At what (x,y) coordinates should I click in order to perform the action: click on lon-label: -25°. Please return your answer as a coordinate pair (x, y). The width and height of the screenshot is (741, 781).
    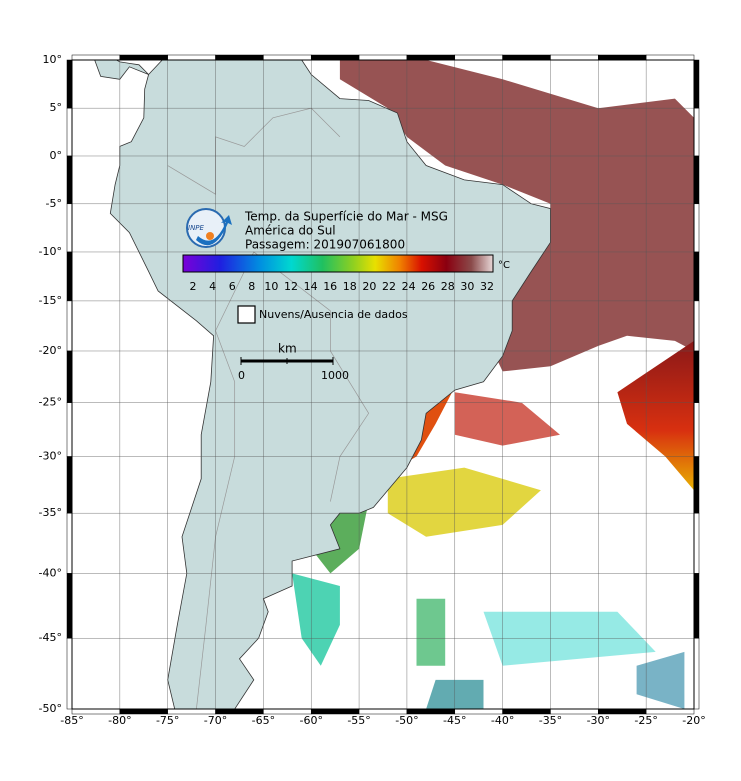
    Looking at the image, I should click on (645, 720).